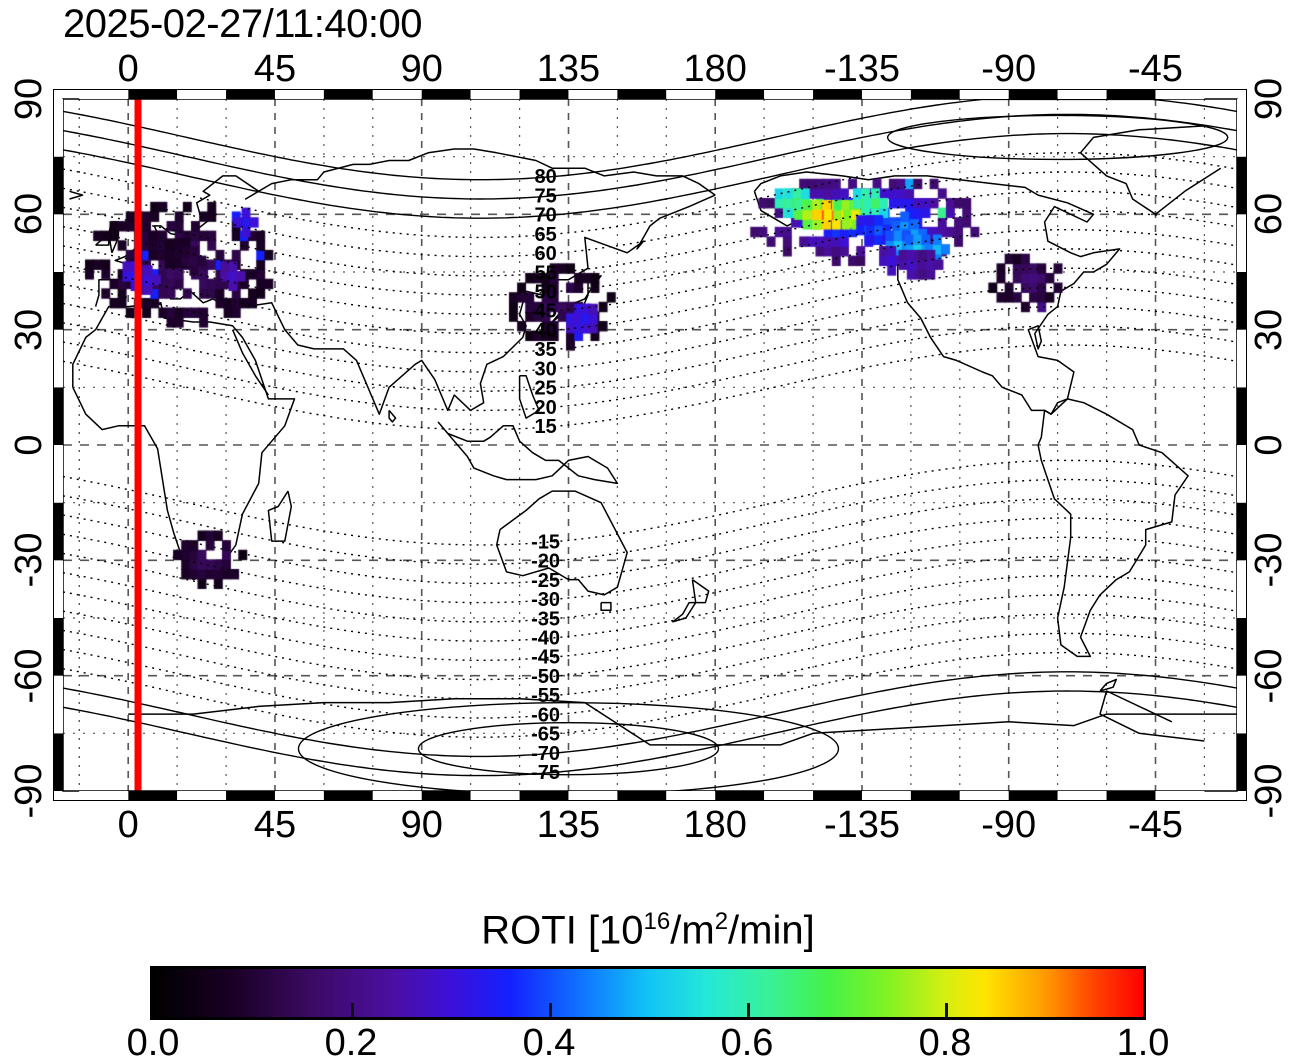  Describe the element at coordinates (545, 773) in the screenshot. I see `svg-text: -75` at that location.